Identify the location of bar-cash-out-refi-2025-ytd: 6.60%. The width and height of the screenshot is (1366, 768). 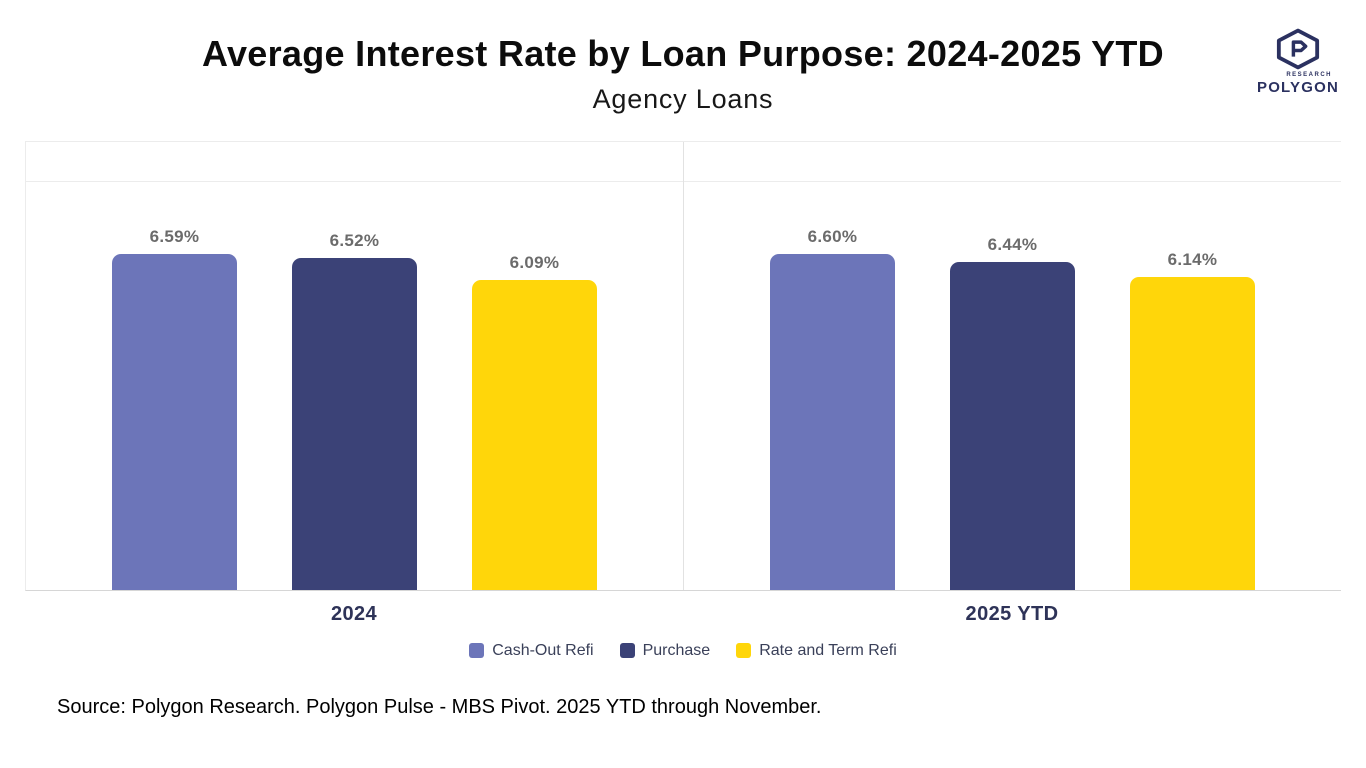
(832, 366).